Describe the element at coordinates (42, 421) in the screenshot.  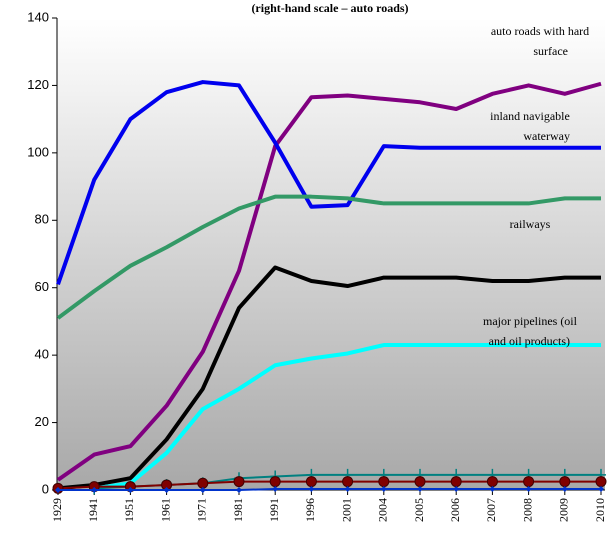
I see `y-tick-label: 20` at that location.